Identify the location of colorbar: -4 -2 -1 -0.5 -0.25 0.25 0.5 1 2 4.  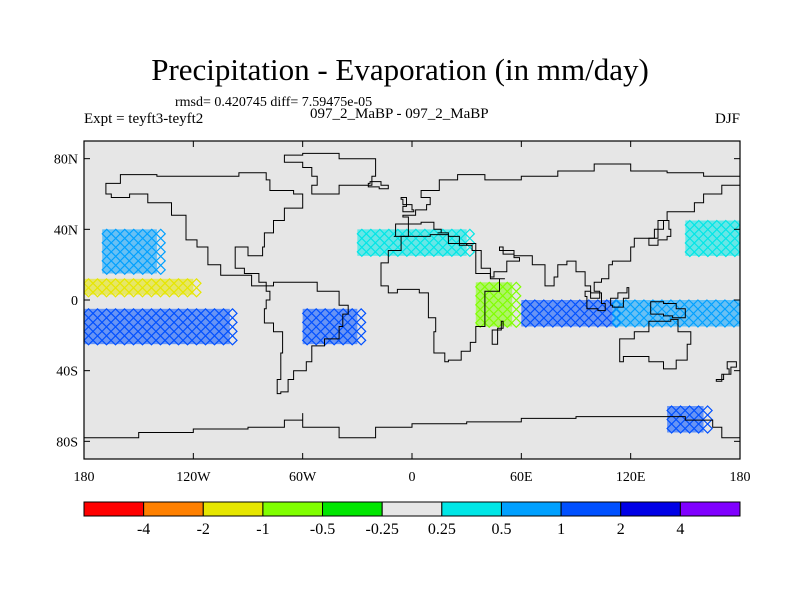
(412, 519).